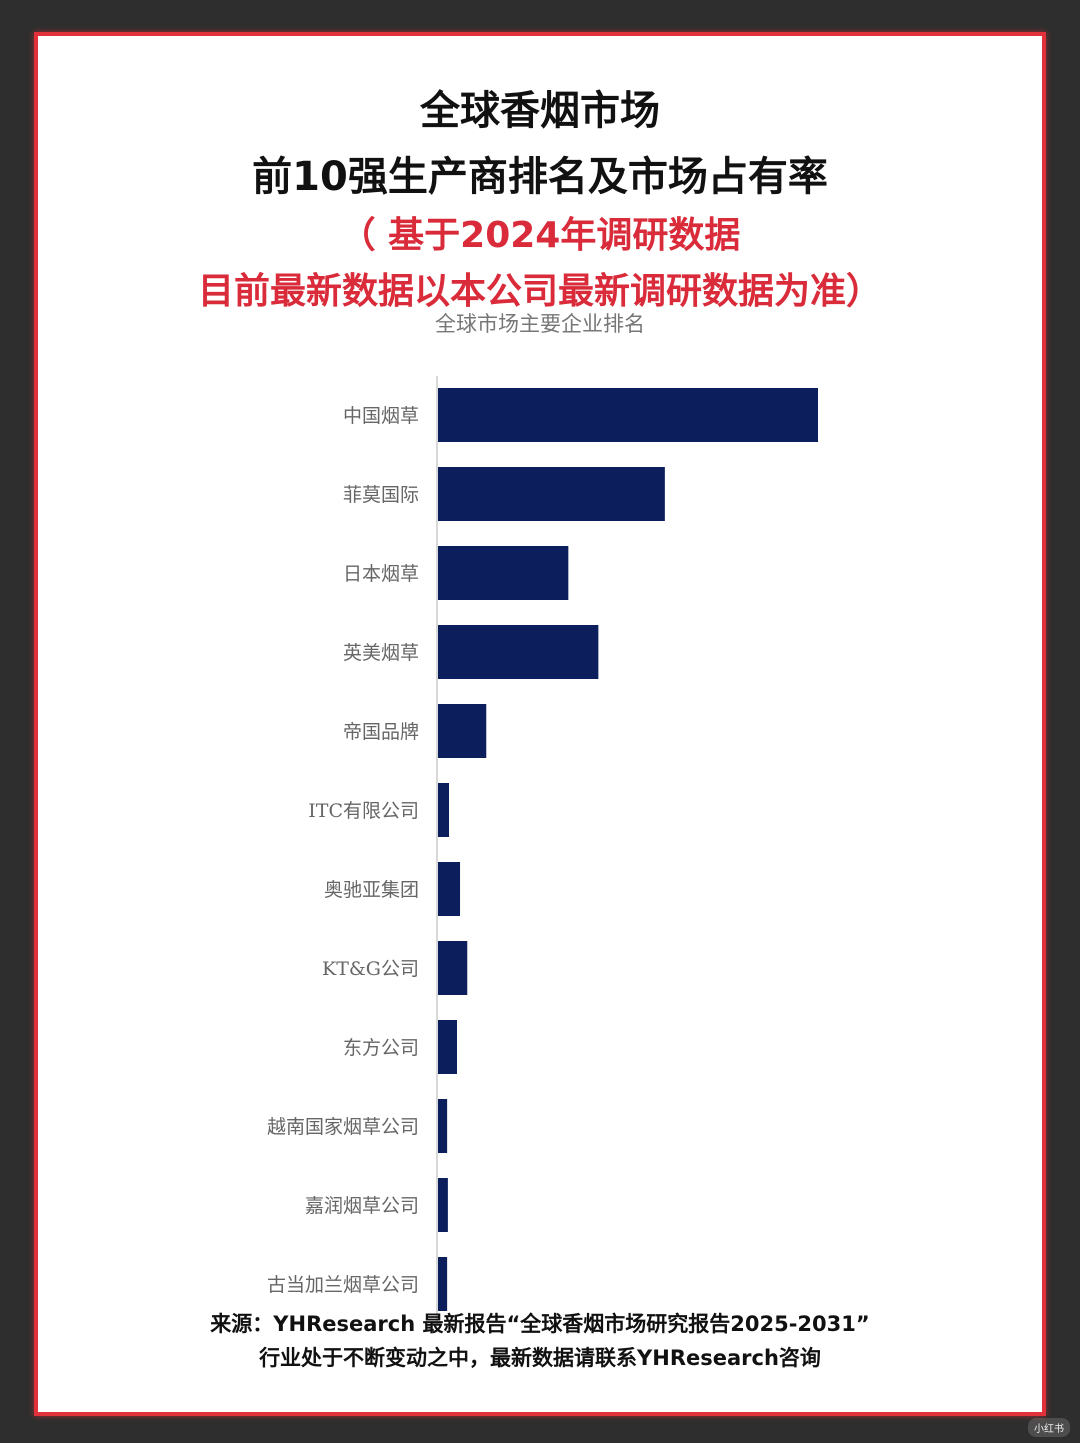 This screenshot has width=1080, height=1443. I want to click on title-line-1: 全球香烟市场, so click(540, 111).